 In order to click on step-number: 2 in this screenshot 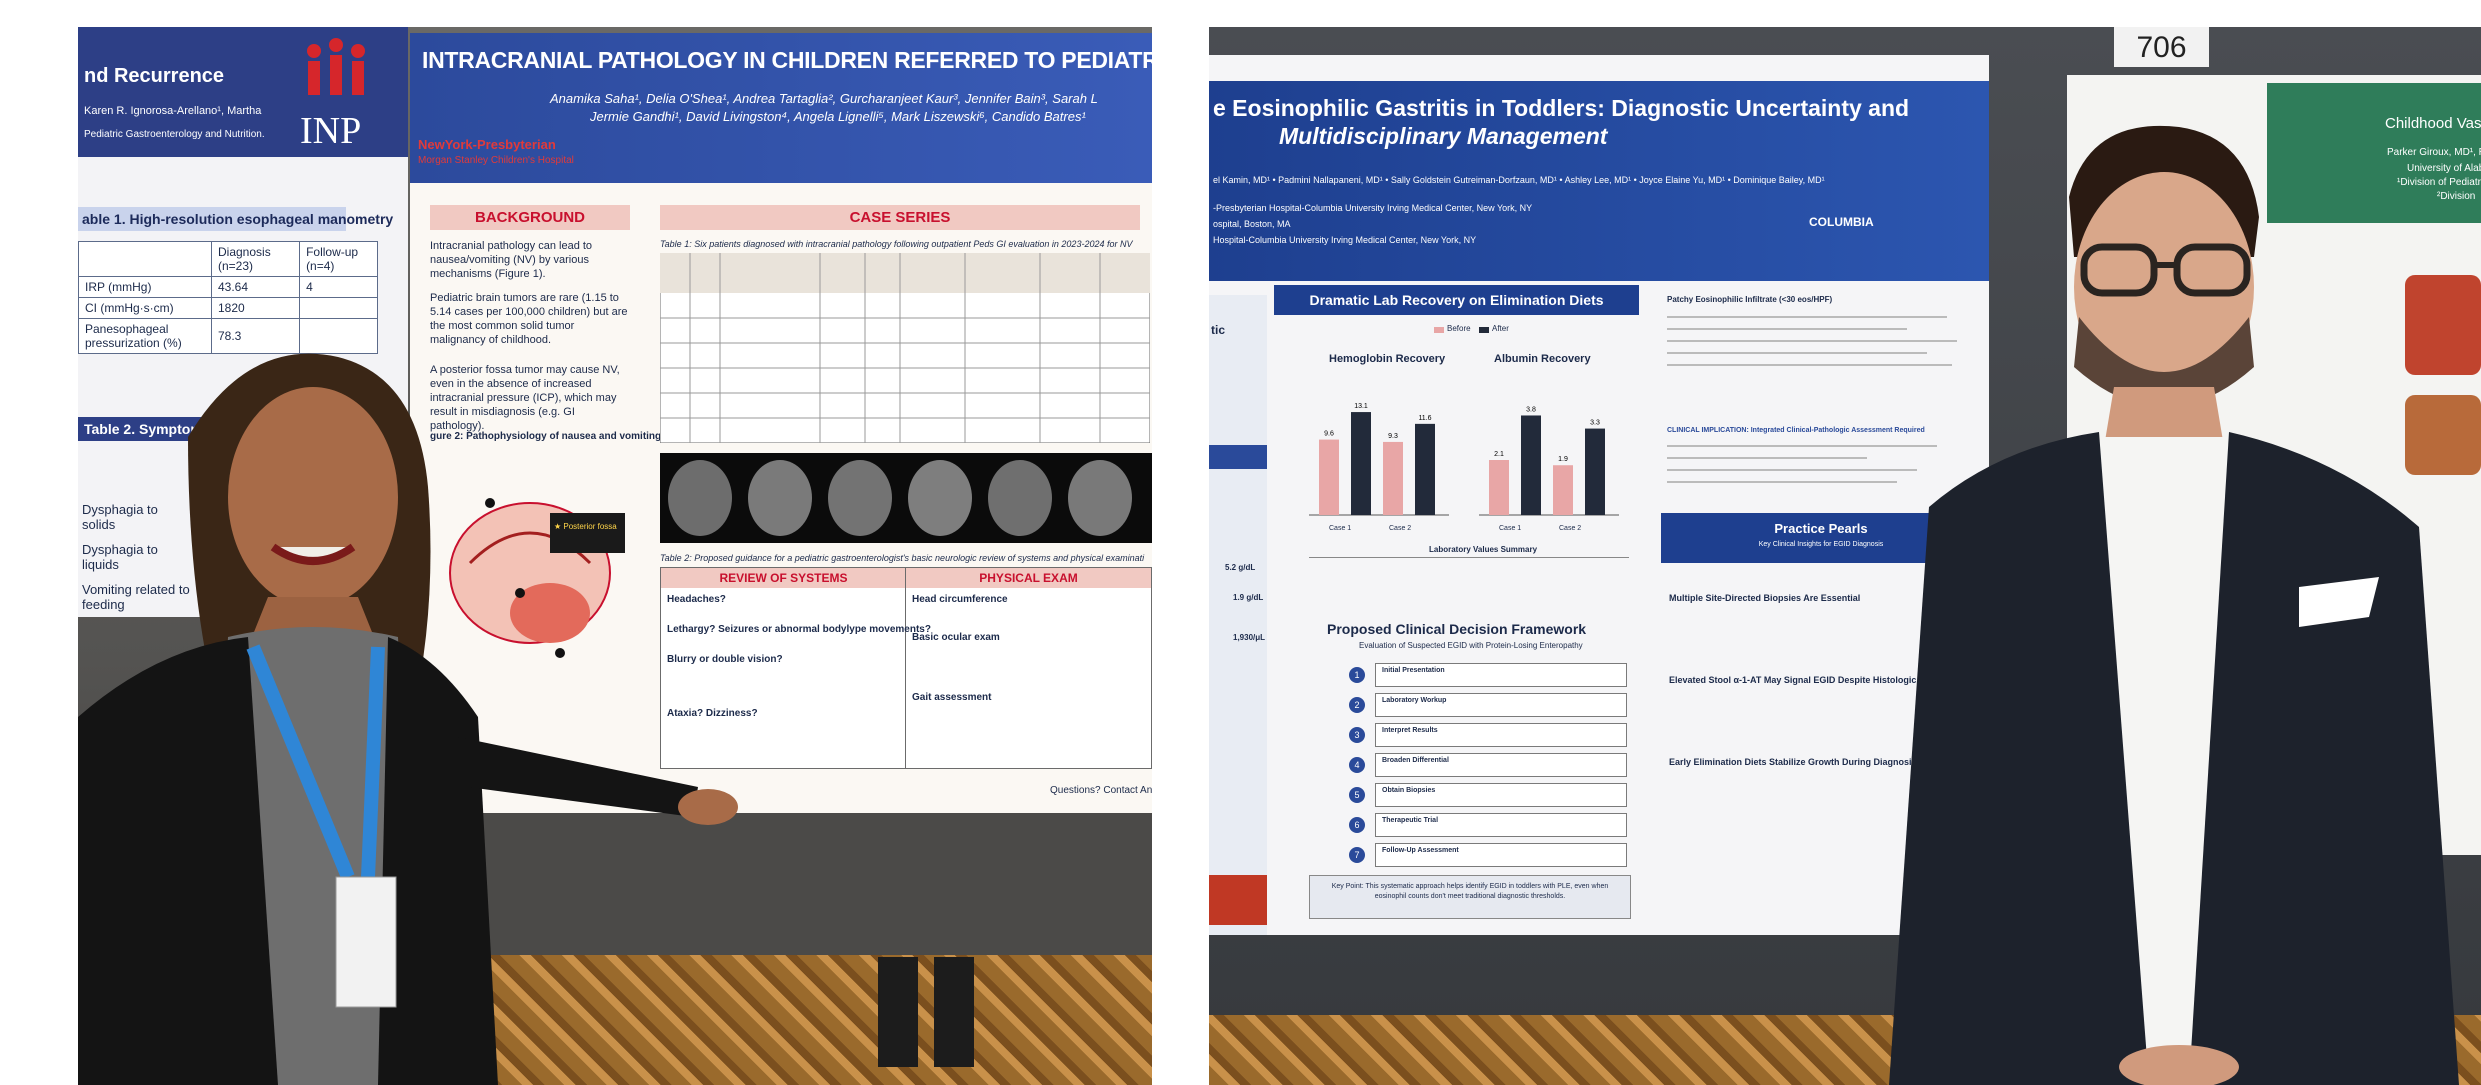, I will do `click(1357, 705)`.